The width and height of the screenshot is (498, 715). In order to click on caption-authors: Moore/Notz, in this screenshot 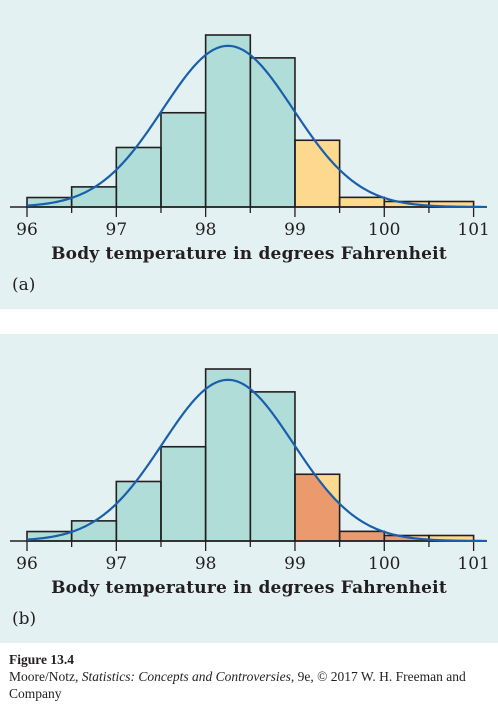, I will do `click(45, 676)`.